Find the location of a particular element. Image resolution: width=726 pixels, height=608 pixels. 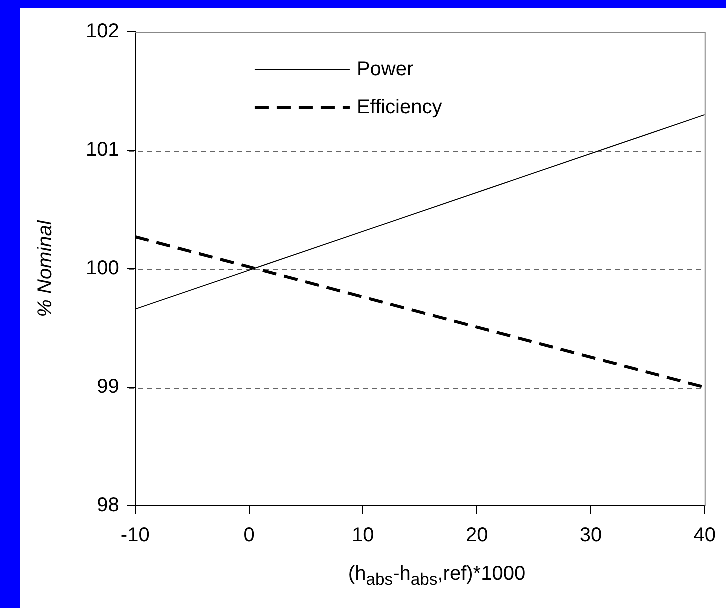

y-tick-label: 99 is located at coordinates (108, 387).